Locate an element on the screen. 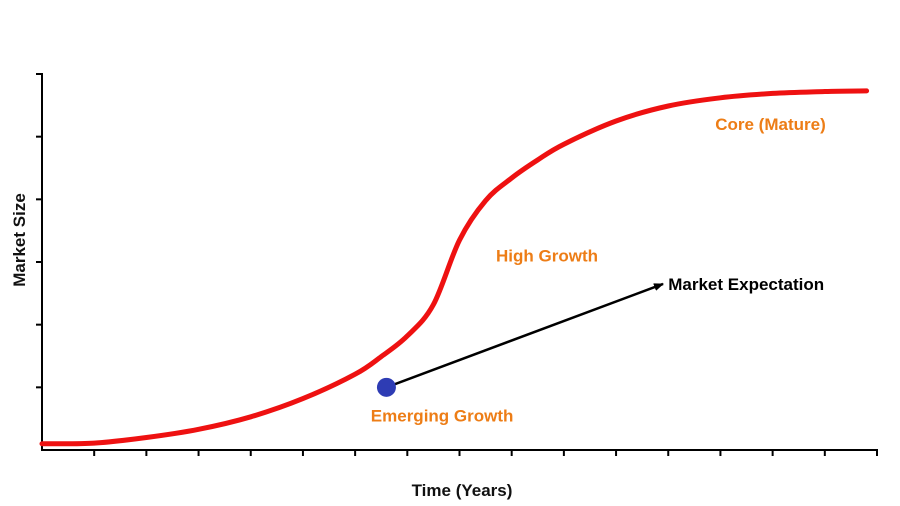  annotation-label: Emerging Growth is located at coordinates (442, 416).